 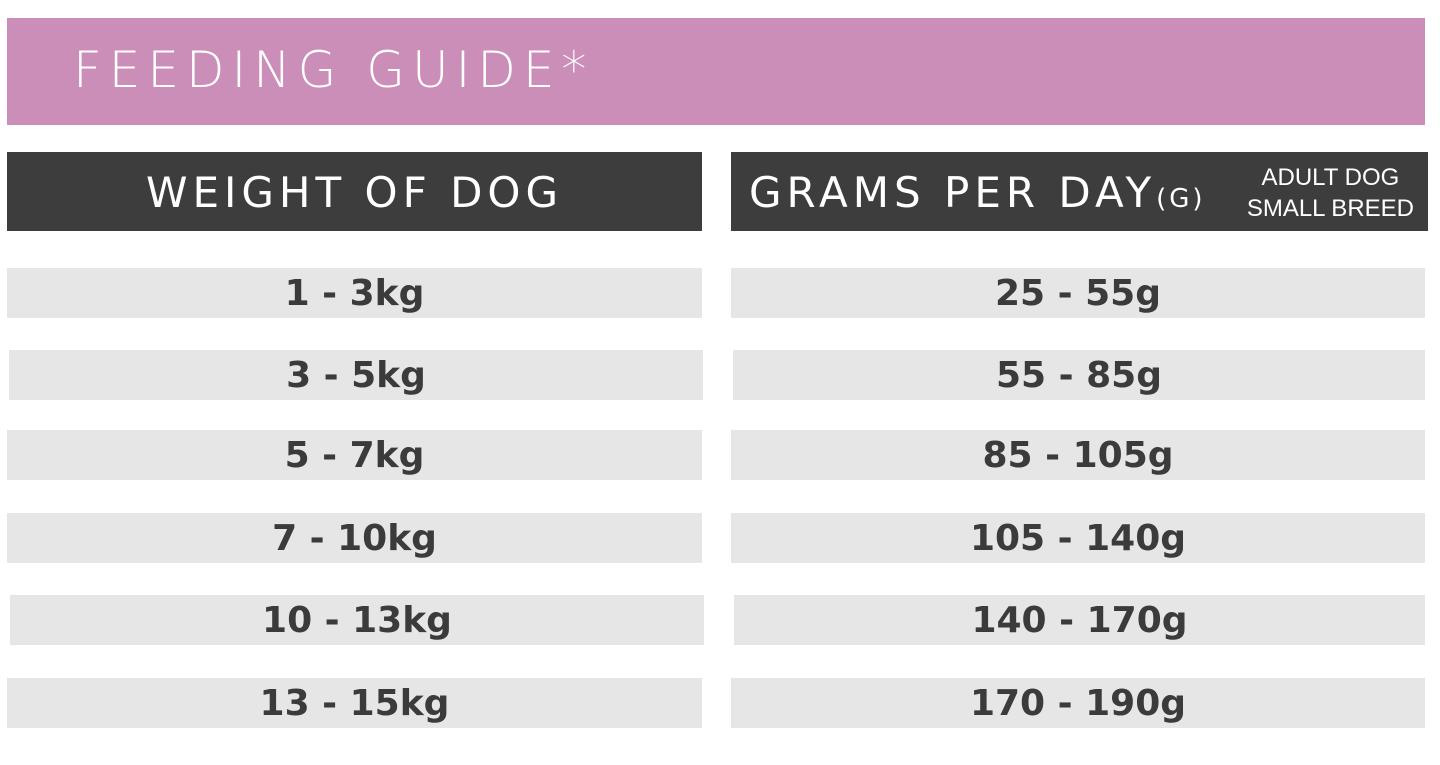 I want to click on grams-cell: 170 - 190g, so click(x=1078, y=703).